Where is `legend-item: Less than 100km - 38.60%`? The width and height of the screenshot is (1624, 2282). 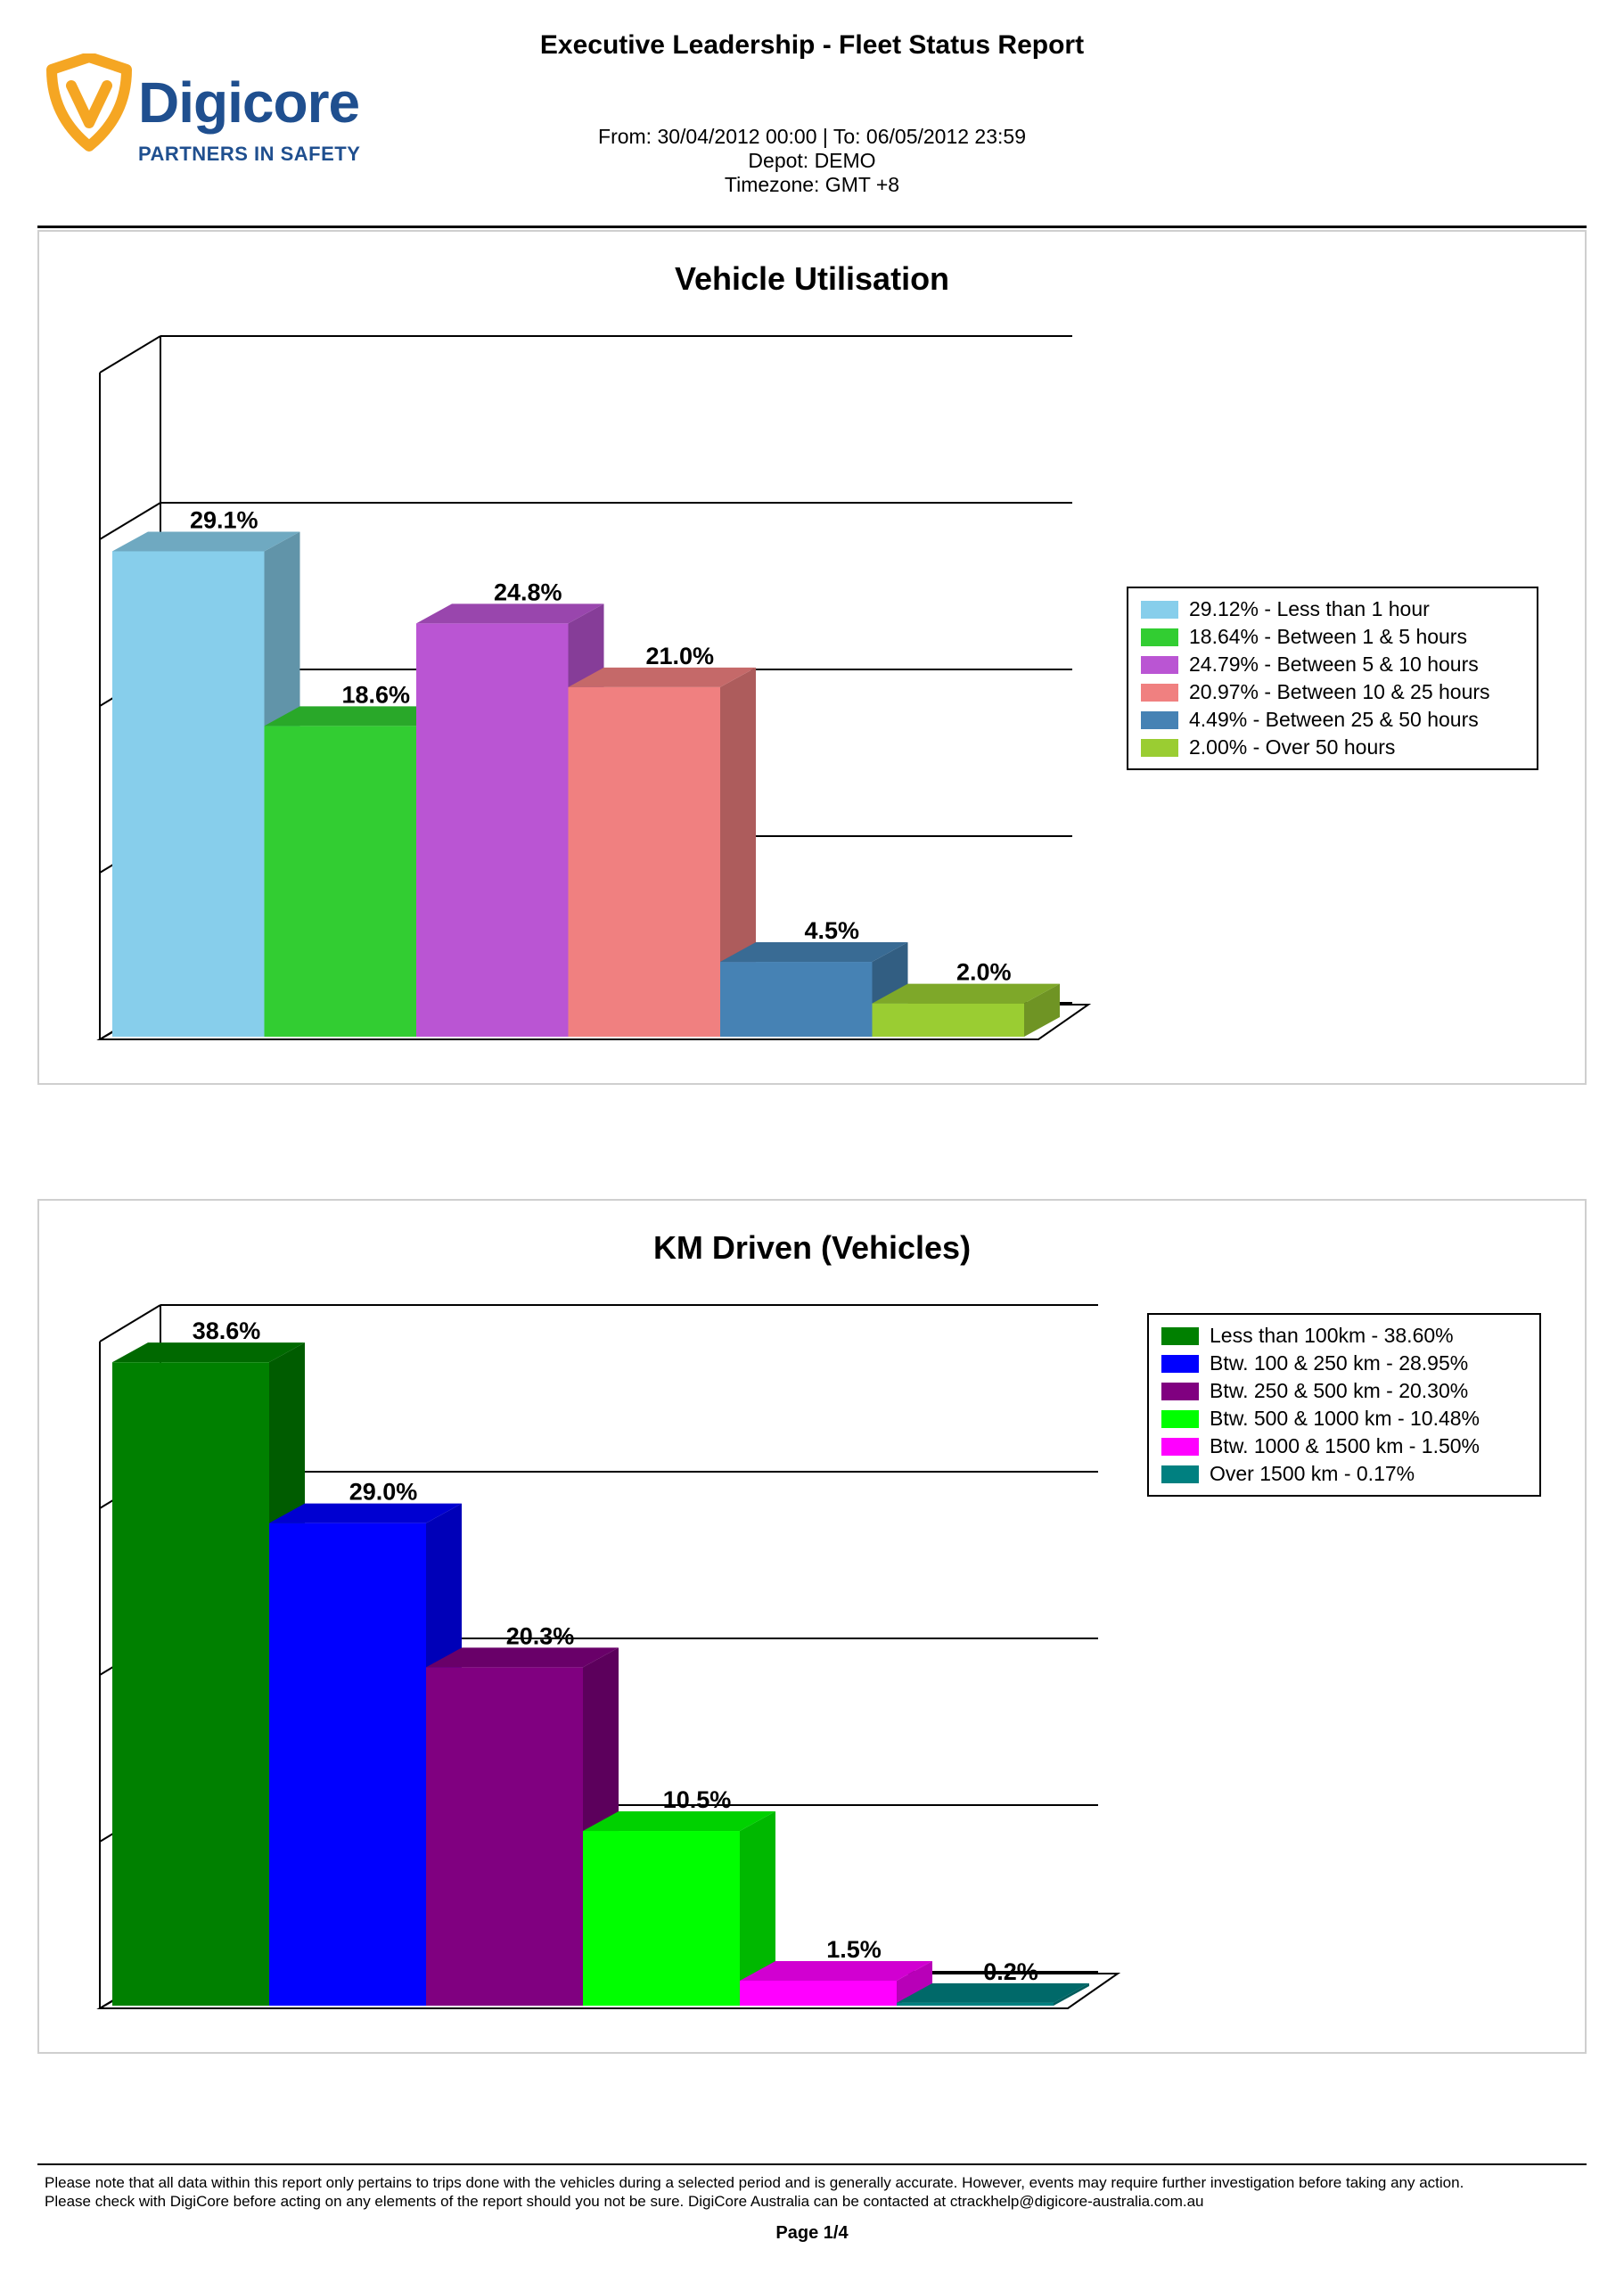 legend-item: Less than 100km - 38.60% is located at coordinates (1344, 1336).